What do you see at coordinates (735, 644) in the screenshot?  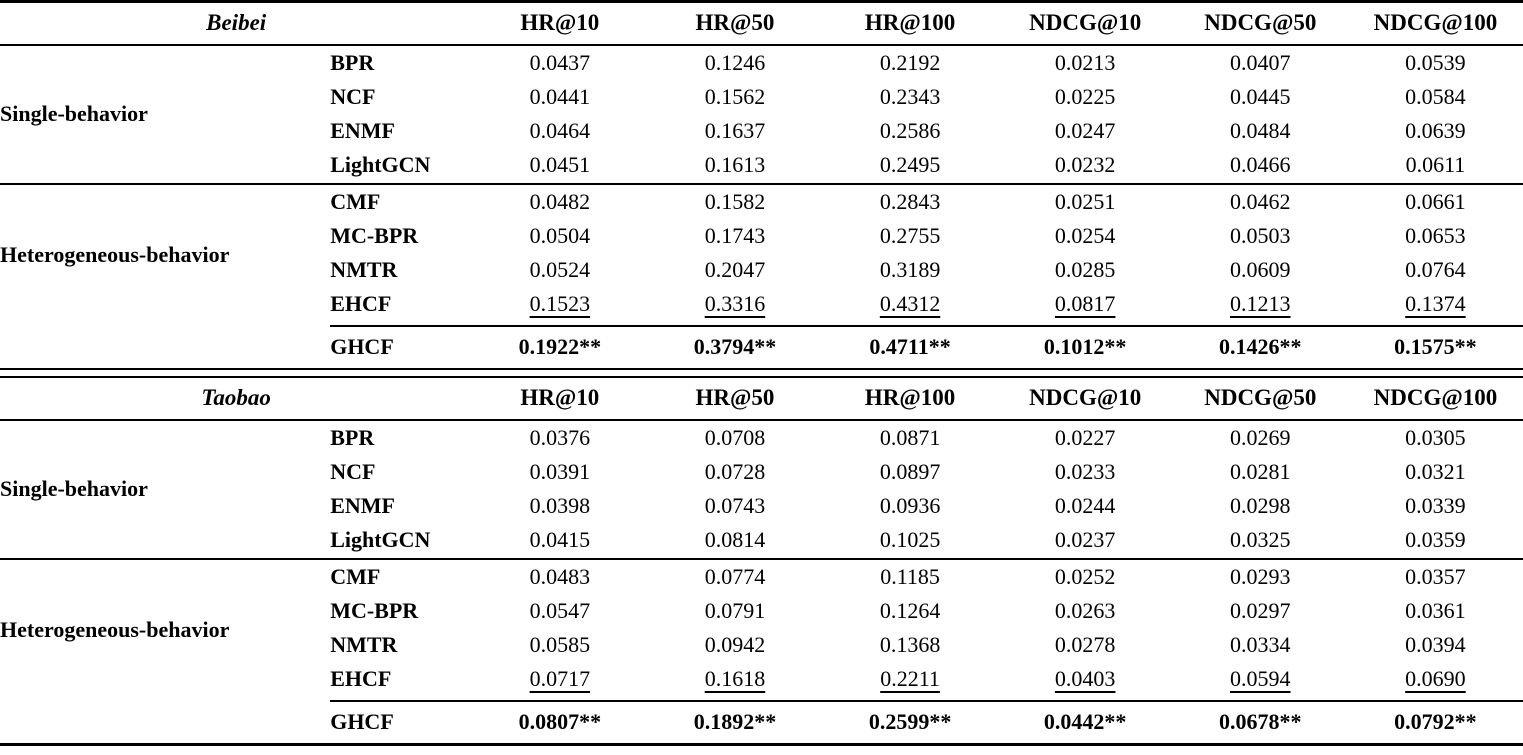 I see `metric-value: 0.0942` at bounding box center [735, 644].